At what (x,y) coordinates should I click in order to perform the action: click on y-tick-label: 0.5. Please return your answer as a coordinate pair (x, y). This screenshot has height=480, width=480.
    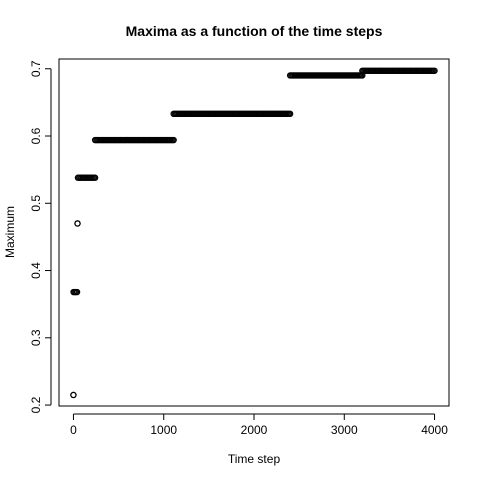
    Looking at the image, I should click on (36, 203).